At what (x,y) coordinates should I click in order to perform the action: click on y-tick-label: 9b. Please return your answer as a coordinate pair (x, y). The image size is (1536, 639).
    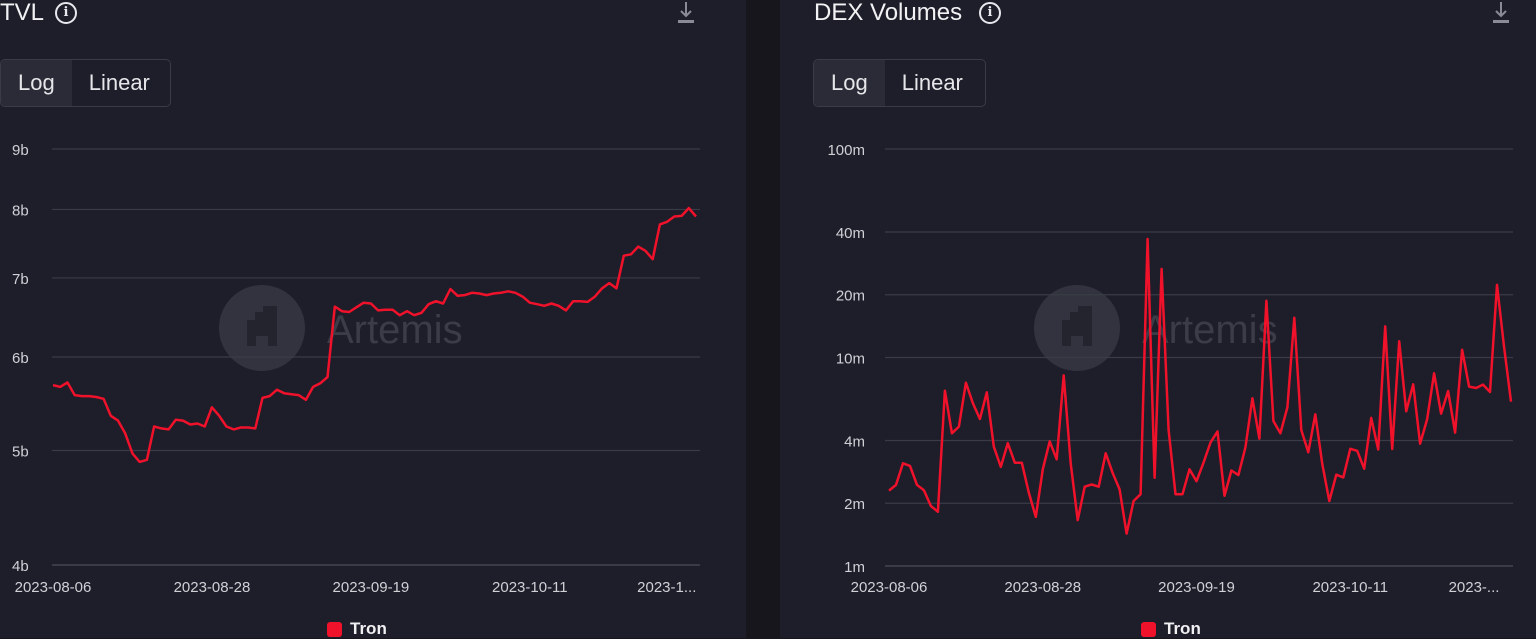
    Looking at the image, I should click on (20, 150).